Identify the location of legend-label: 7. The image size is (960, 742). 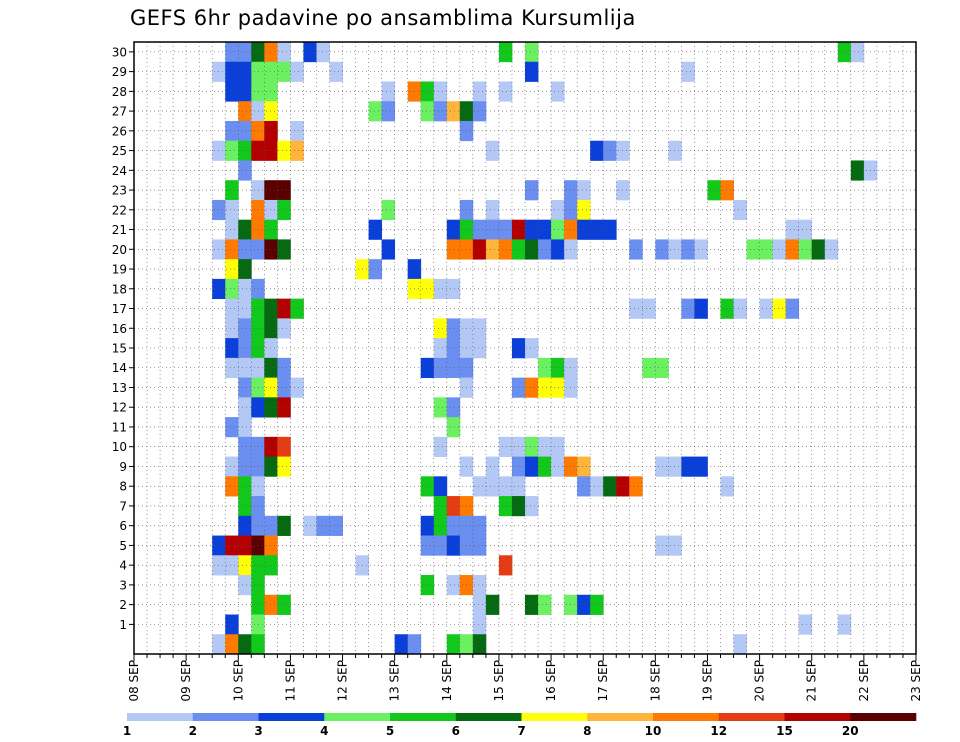
(521, 731).